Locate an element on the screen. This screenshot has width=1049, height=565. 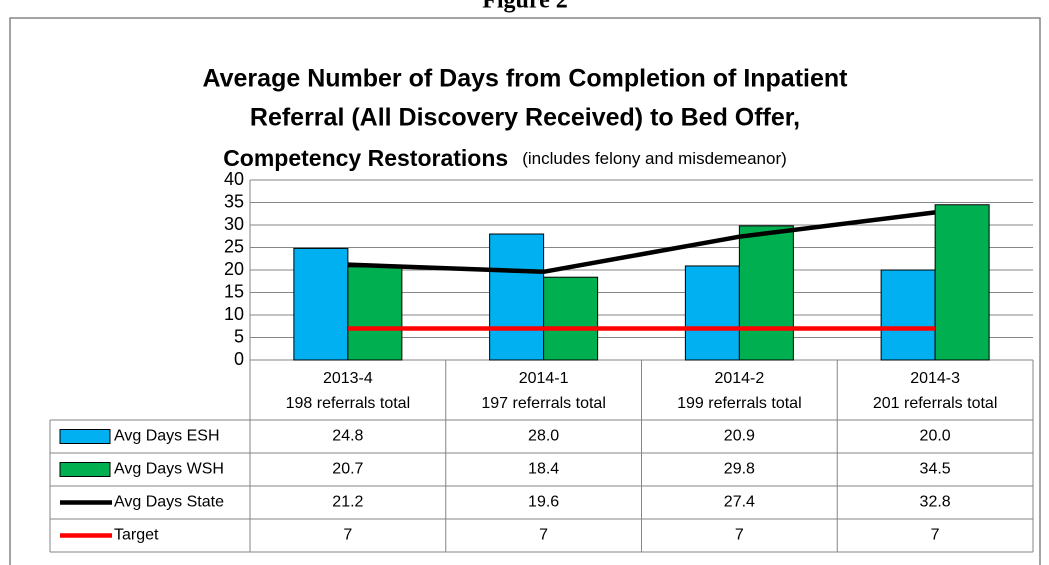
table-value: 32.8 is located at coordinates (935, 502).